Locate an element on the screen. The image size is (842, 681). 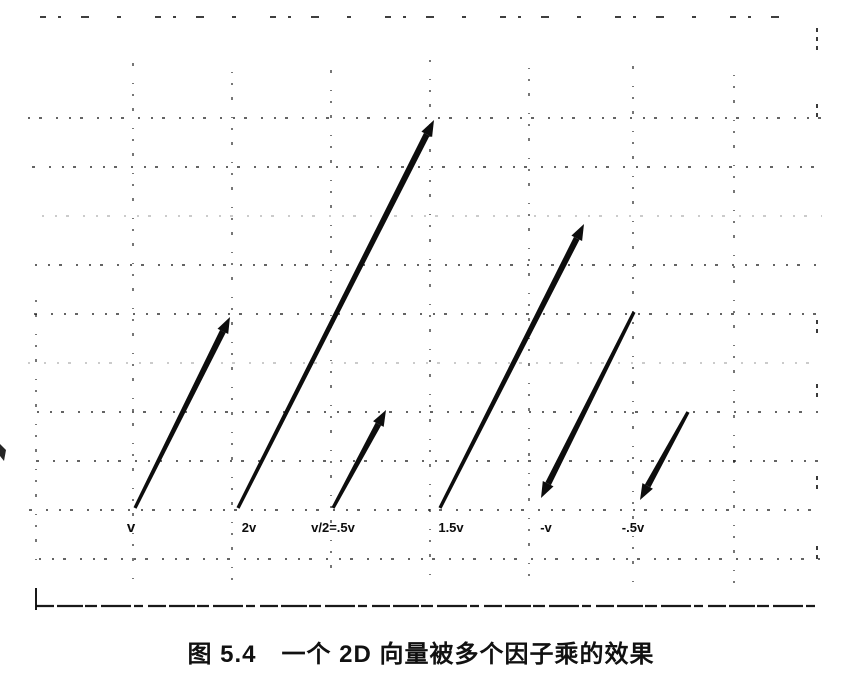
vector-arrowhead-v-2-5v is located at coordinates (379, 418).